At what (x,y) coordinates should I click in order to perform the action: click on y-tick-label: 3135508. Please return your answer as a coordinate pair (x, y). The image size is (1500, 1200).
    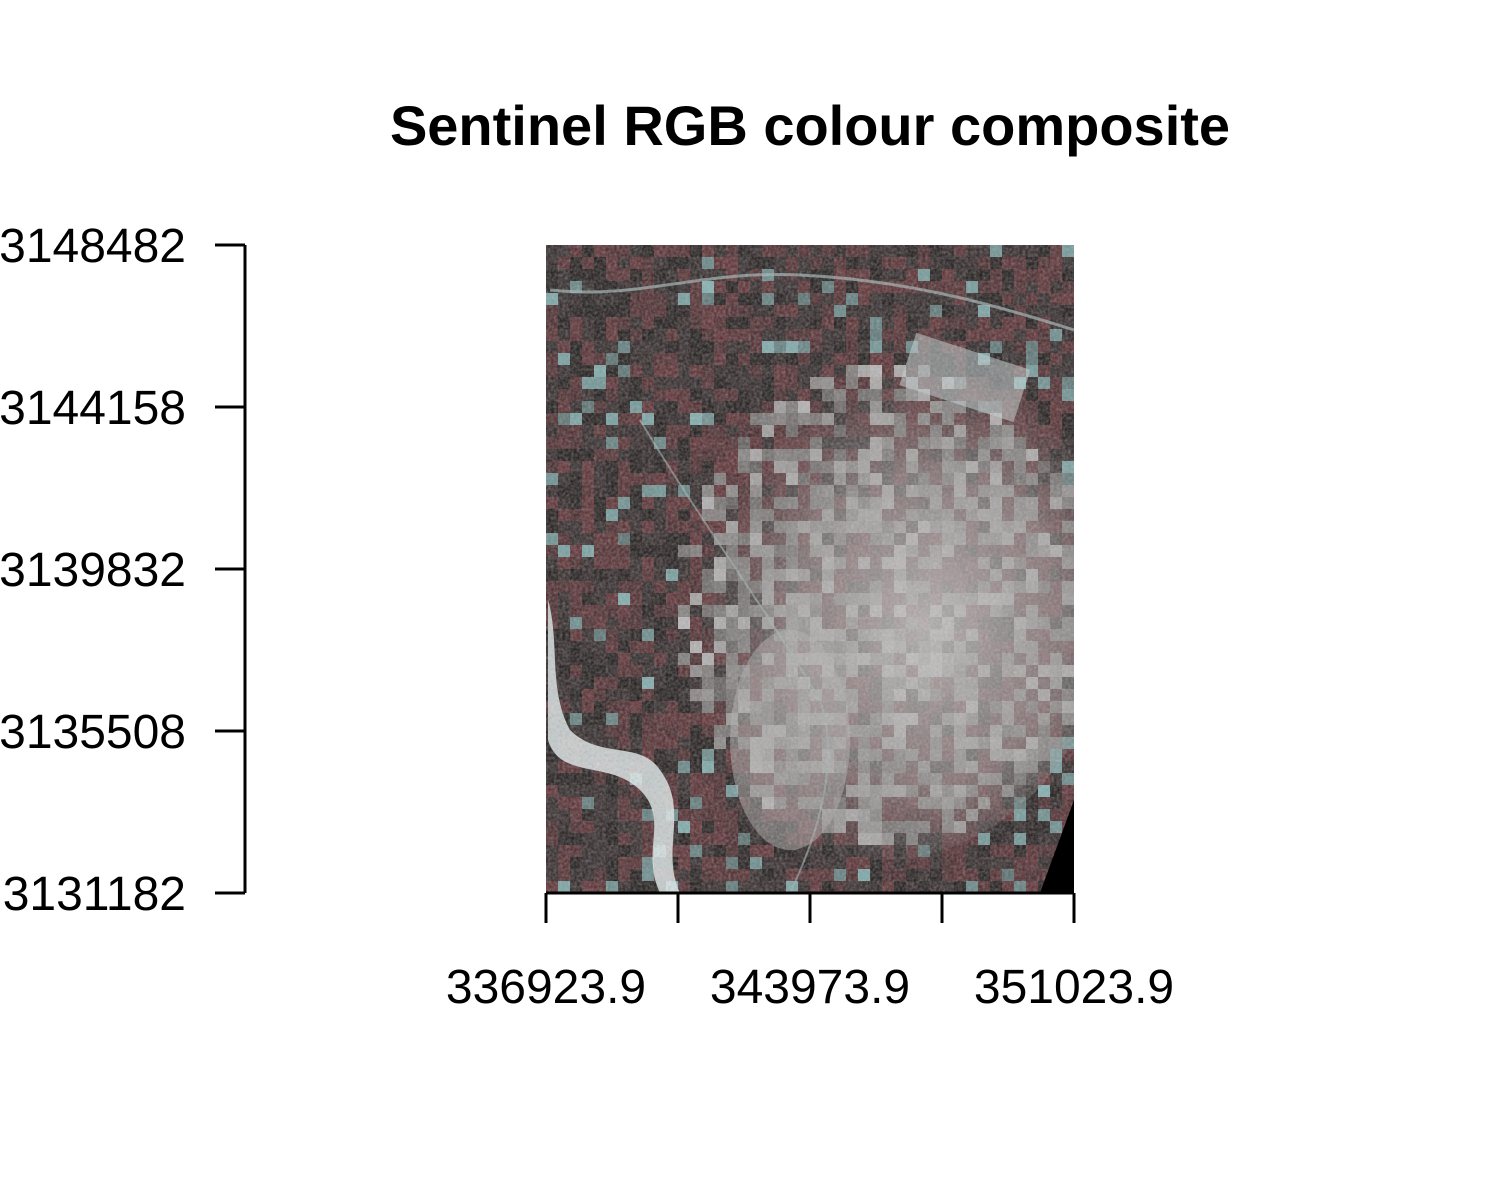
    Looking at the image, I should click on (93, 732).